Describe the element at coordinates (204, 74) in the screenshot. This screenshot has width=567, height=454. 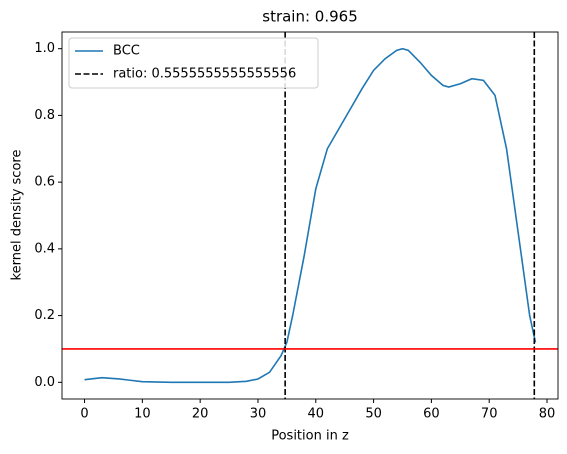
I see `legend-label: ratio: 0.5555555555555556` at that location.